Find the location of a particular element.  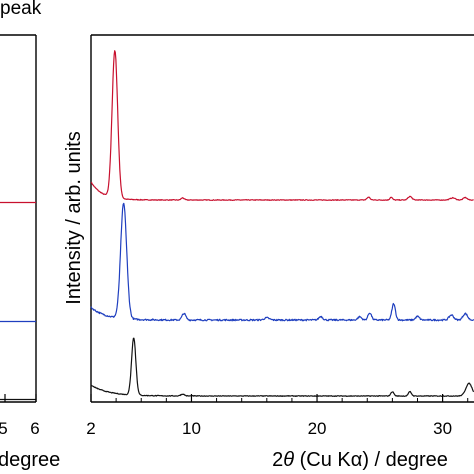

x-tick-label: 30 is located at coordinates (442, 428).